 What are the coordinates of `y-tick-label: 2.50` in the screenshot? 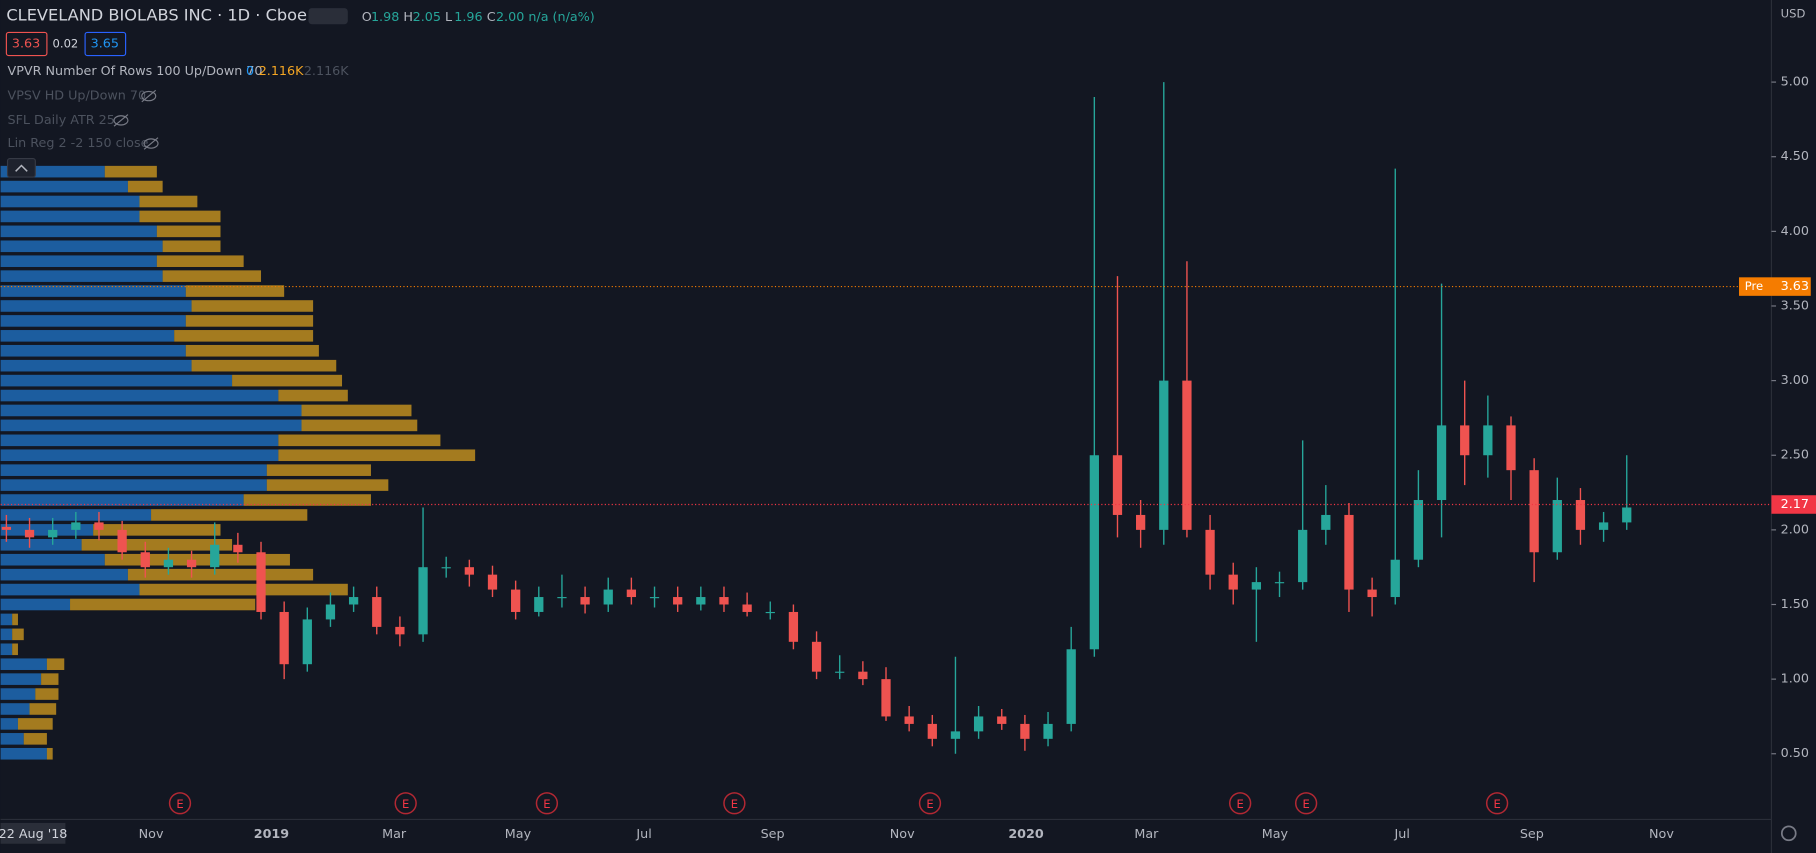 It's located at (1795, 455).